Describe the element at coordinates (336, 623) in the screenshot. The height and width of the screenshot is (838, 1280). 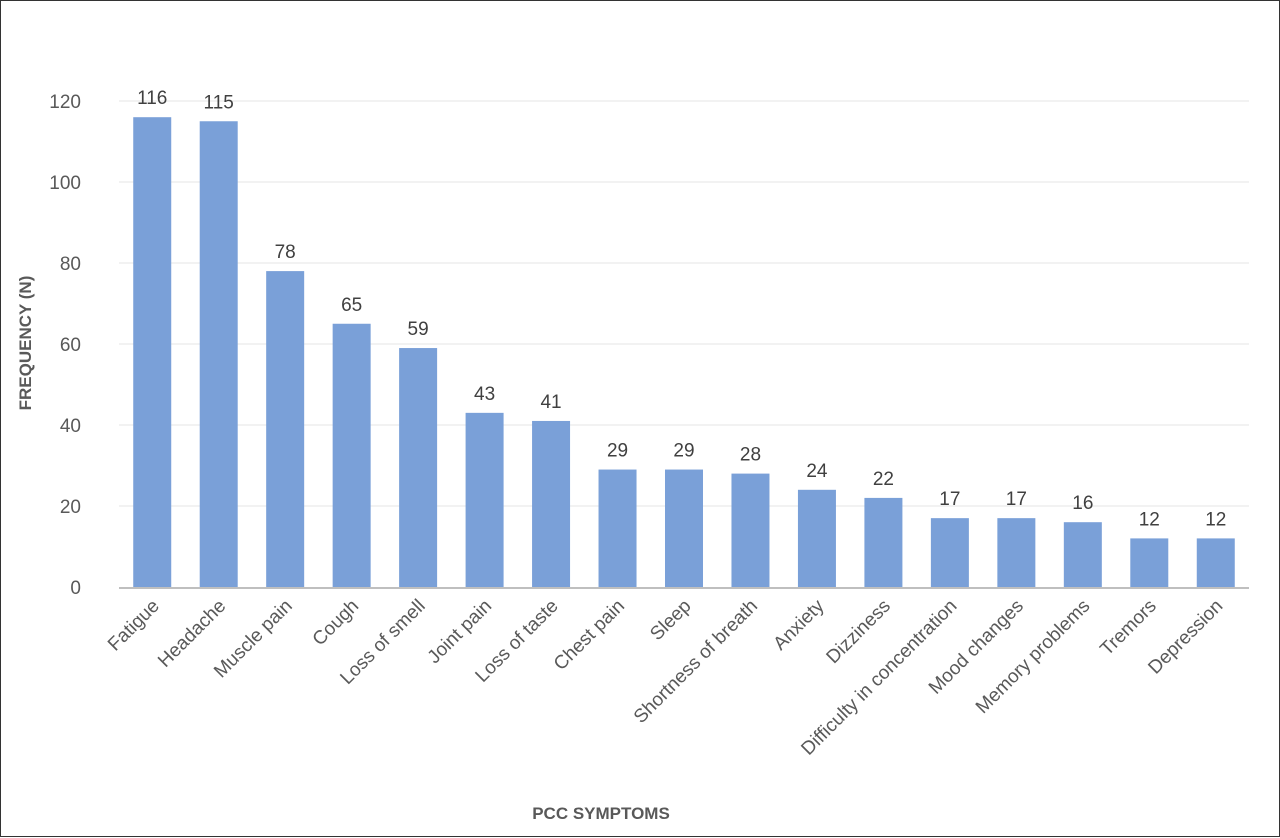
I see `category-label: Cough` at that location.